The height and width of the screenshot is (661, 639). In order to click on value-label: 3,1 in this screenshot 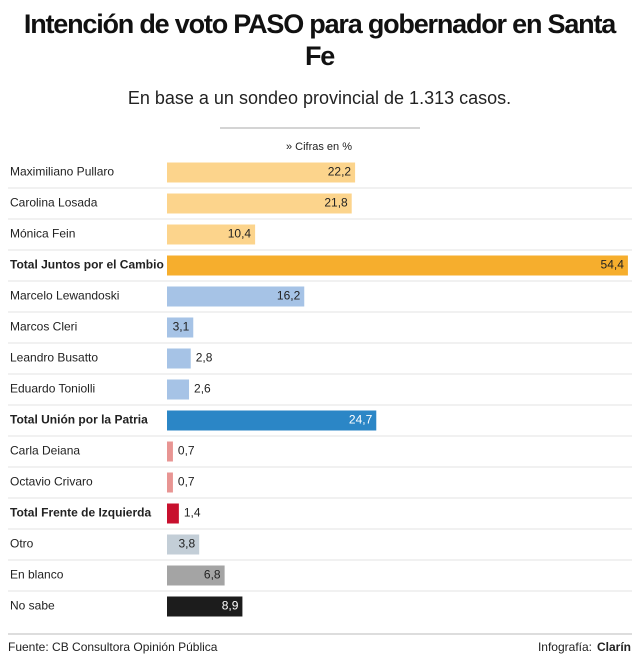, I will do `click(181, 327)`.